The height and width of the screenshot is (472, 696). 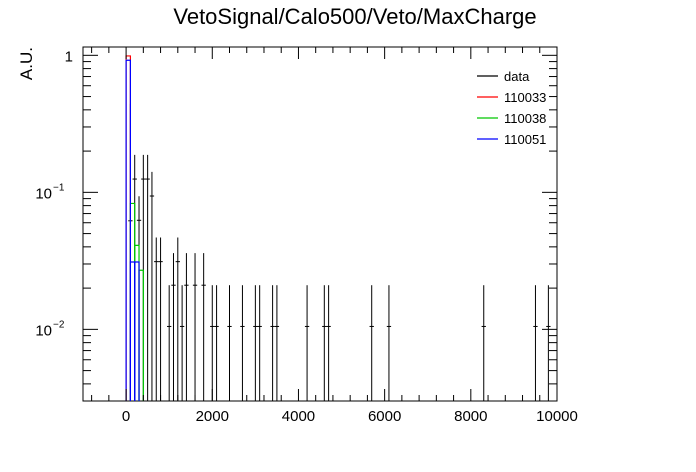 I want to click on x-tick-label: 4000, so click(x=298, y=416).